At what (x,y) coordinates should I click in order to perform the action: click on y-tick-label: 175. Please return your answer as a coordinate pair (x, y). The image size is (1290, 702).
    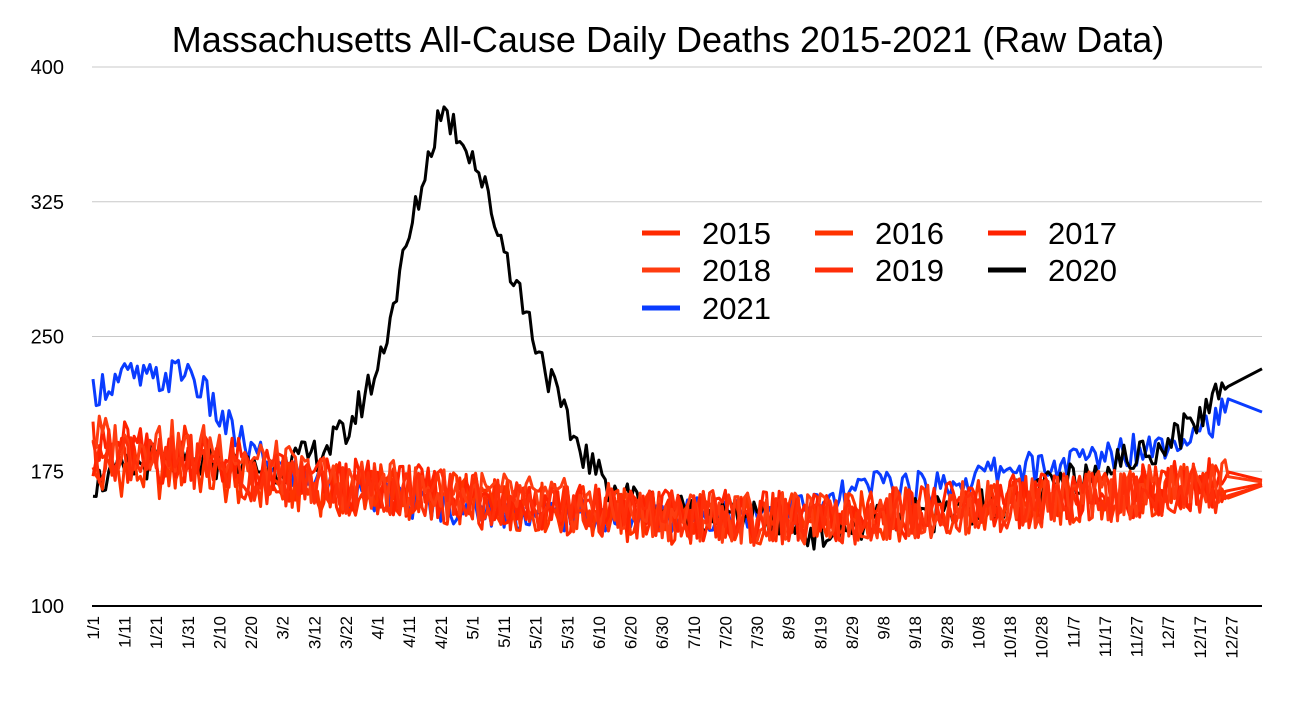
    Looking at the image, I should click on (47, 472).